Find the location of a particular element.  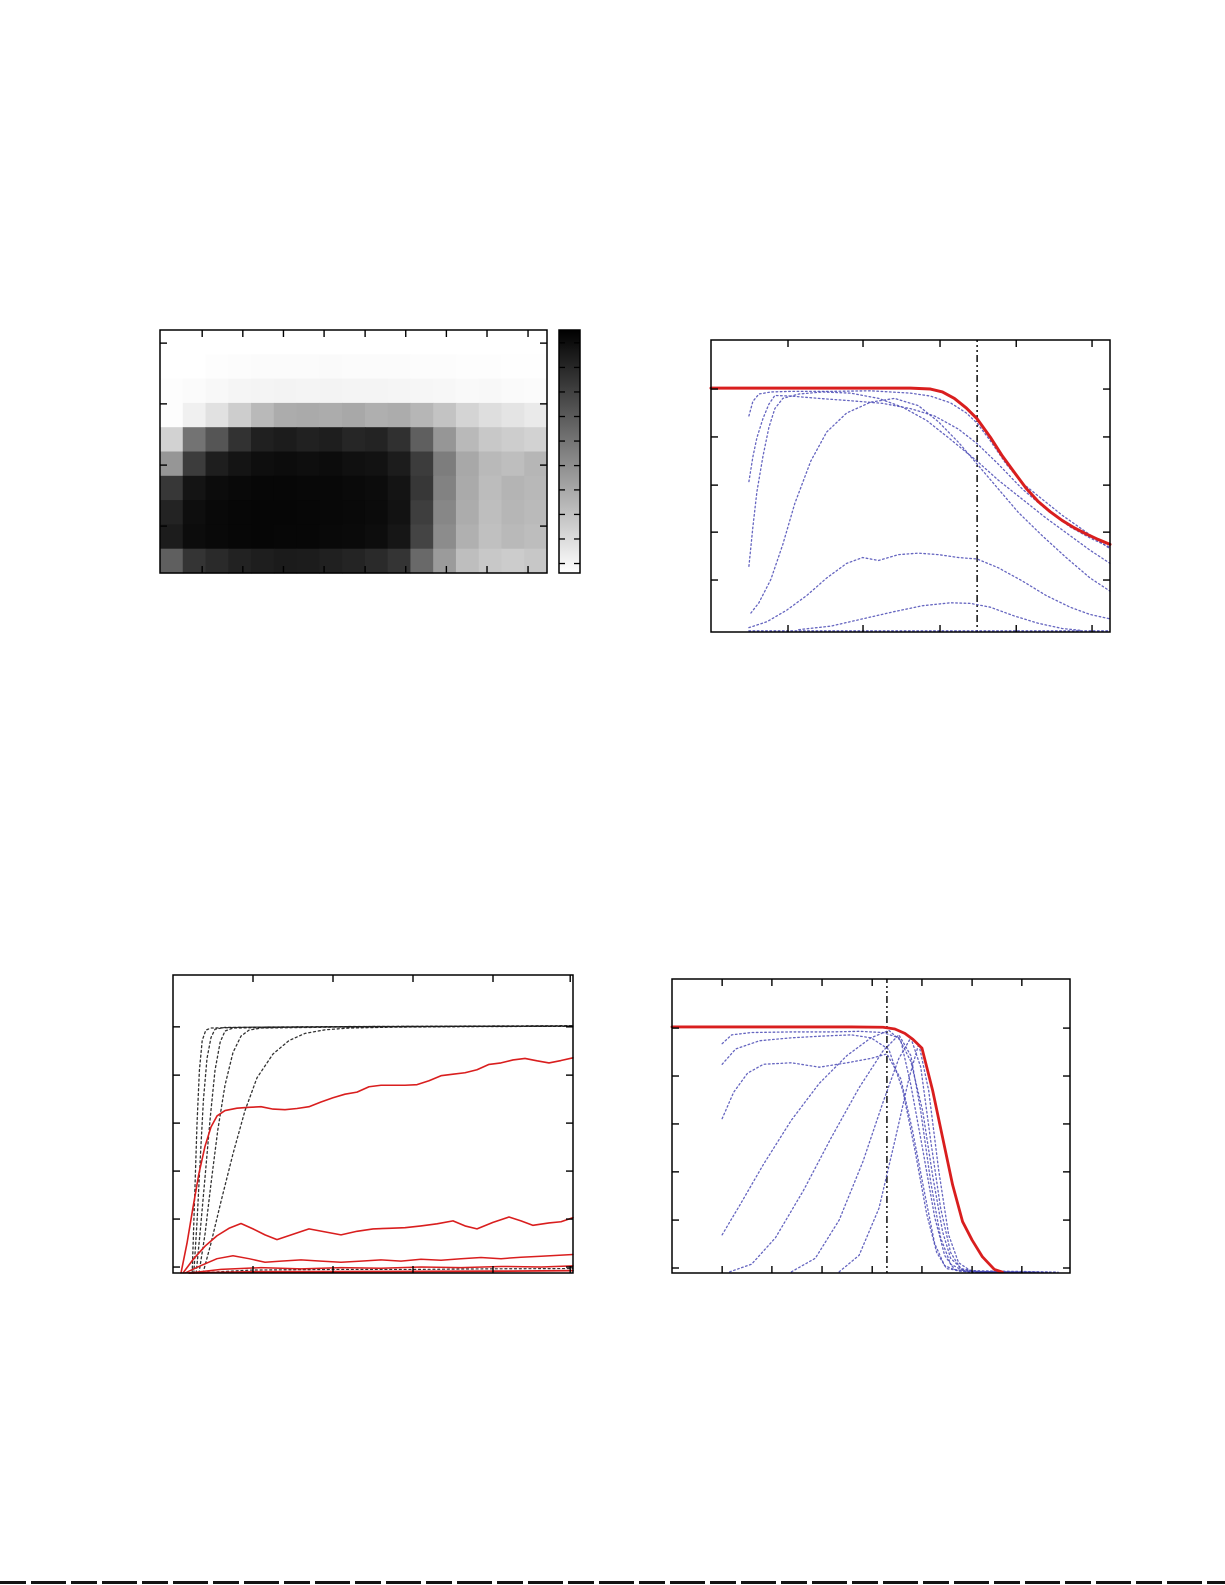

bottom-right-line-plot is located at coordinates (870, 1126).